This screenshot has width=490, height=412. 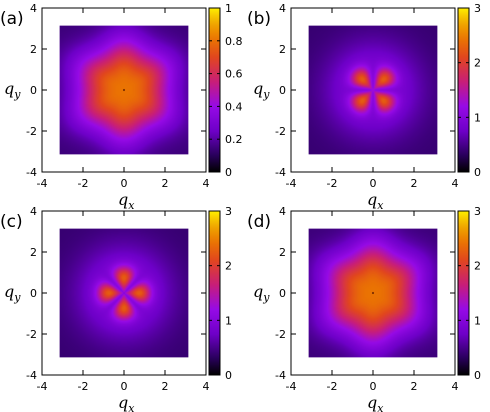 What do you see at coordinates (234, 74) in the screenshot?
I see `colorbar-tick-label: 0.6` at bounding box center [234, 74].